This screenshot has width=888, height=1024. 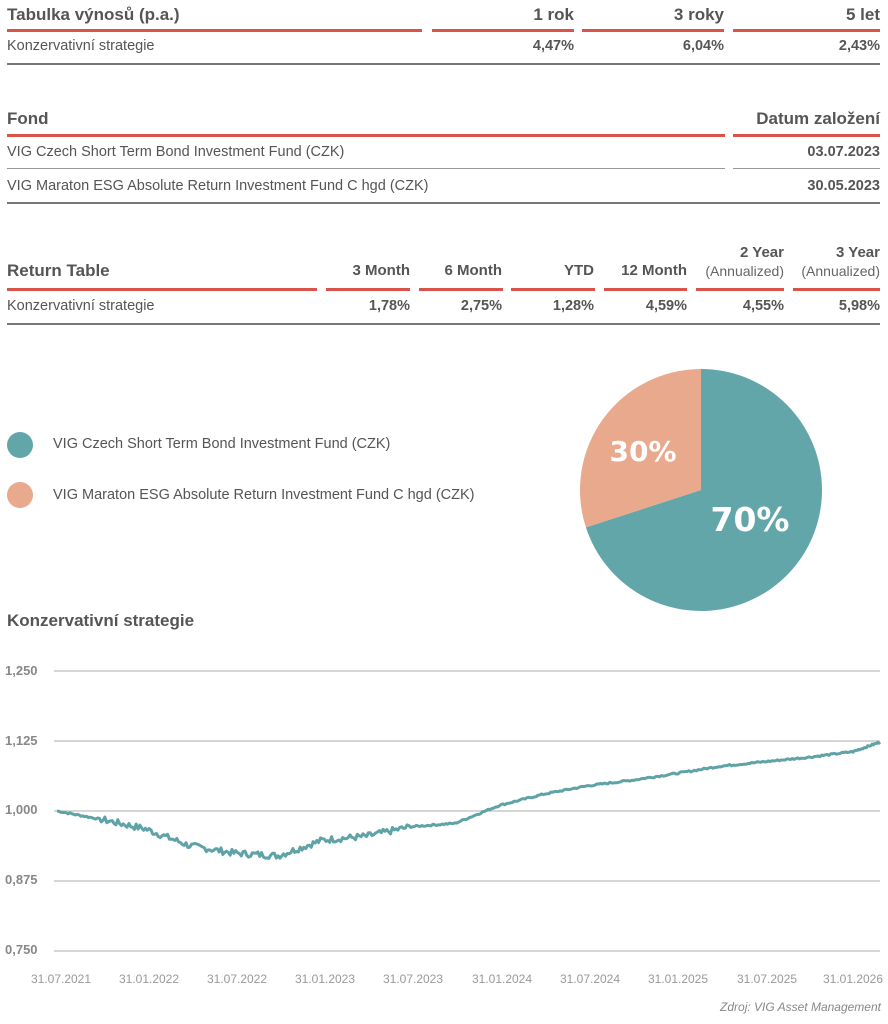 I want to click on x-tick: 31.07.2022, so click(x=237, y=979).